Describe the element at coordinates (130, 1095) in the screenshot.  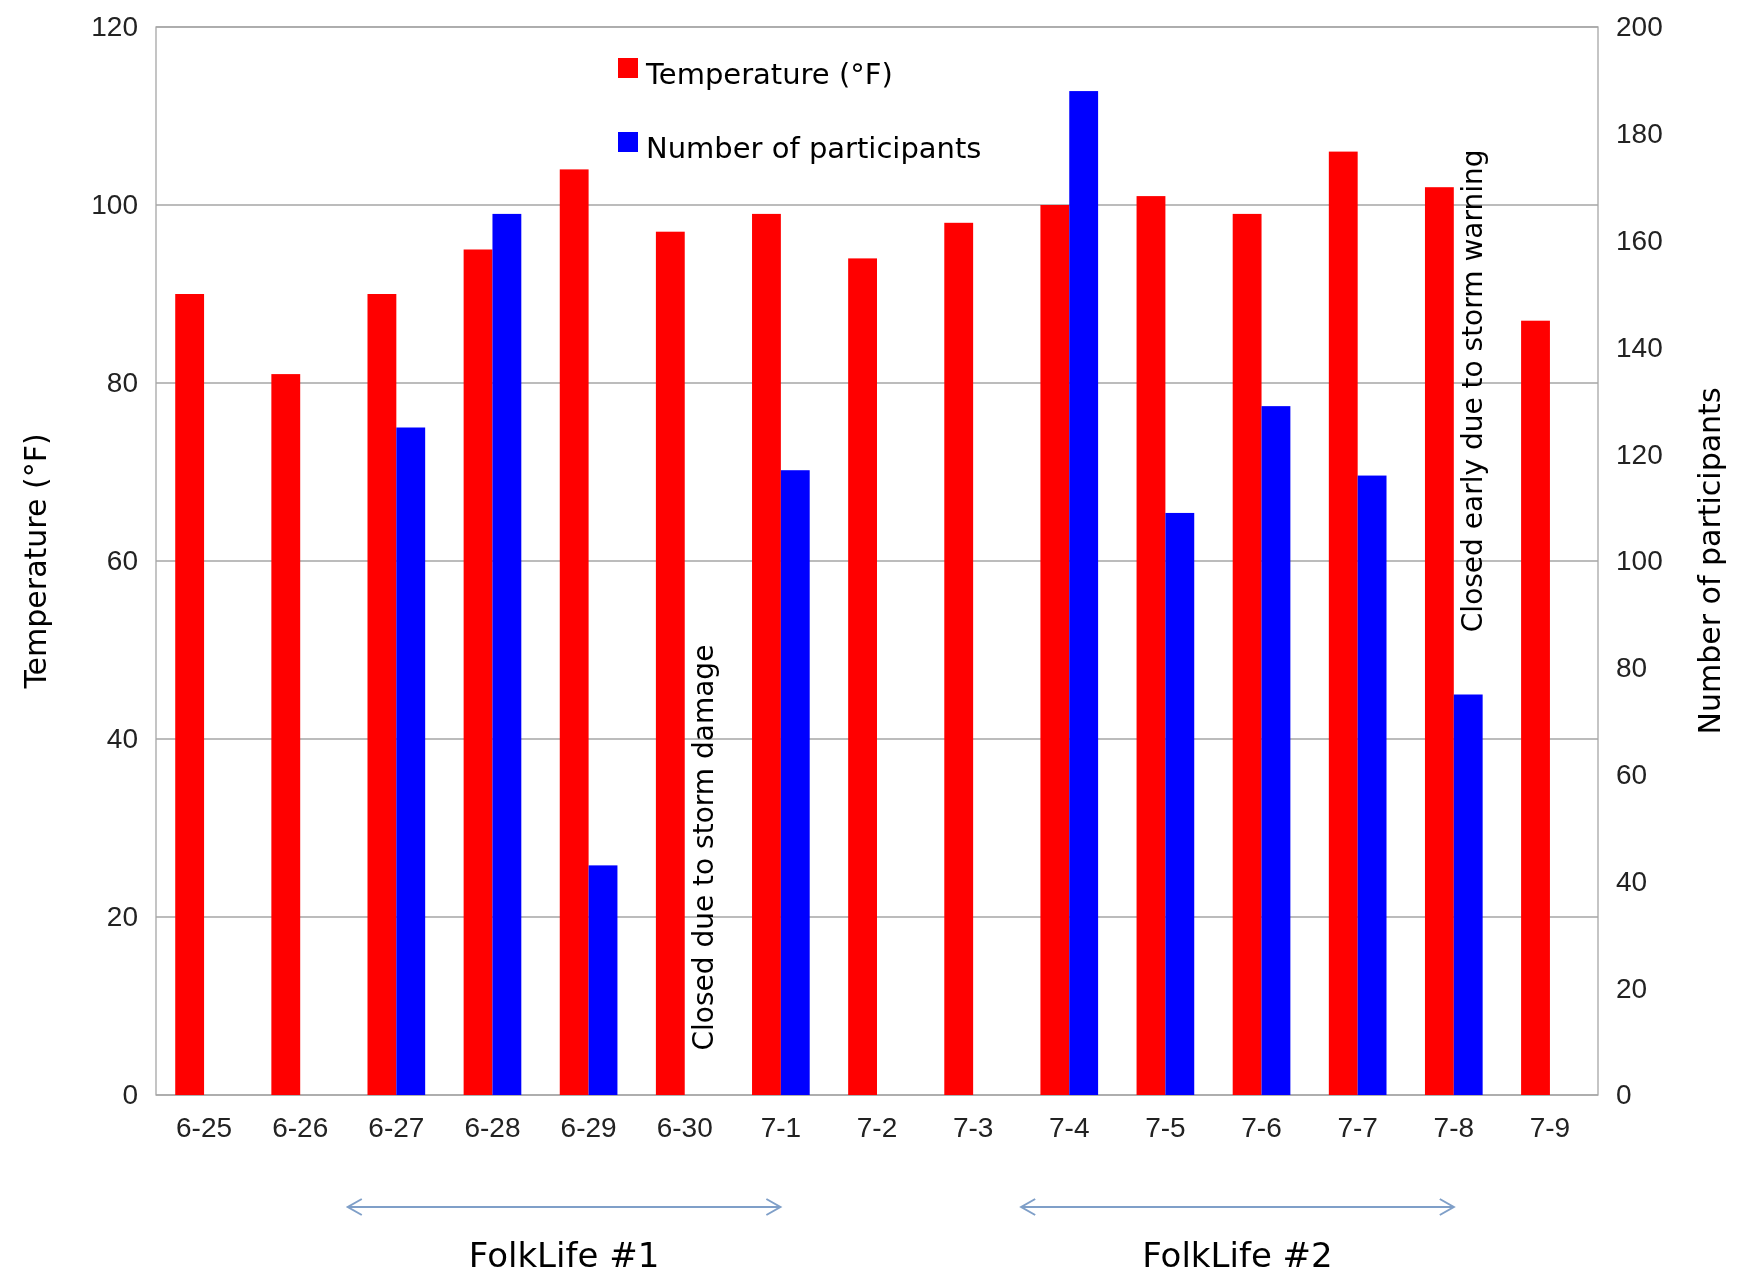
I see `y-tick-label: 0` at that location.